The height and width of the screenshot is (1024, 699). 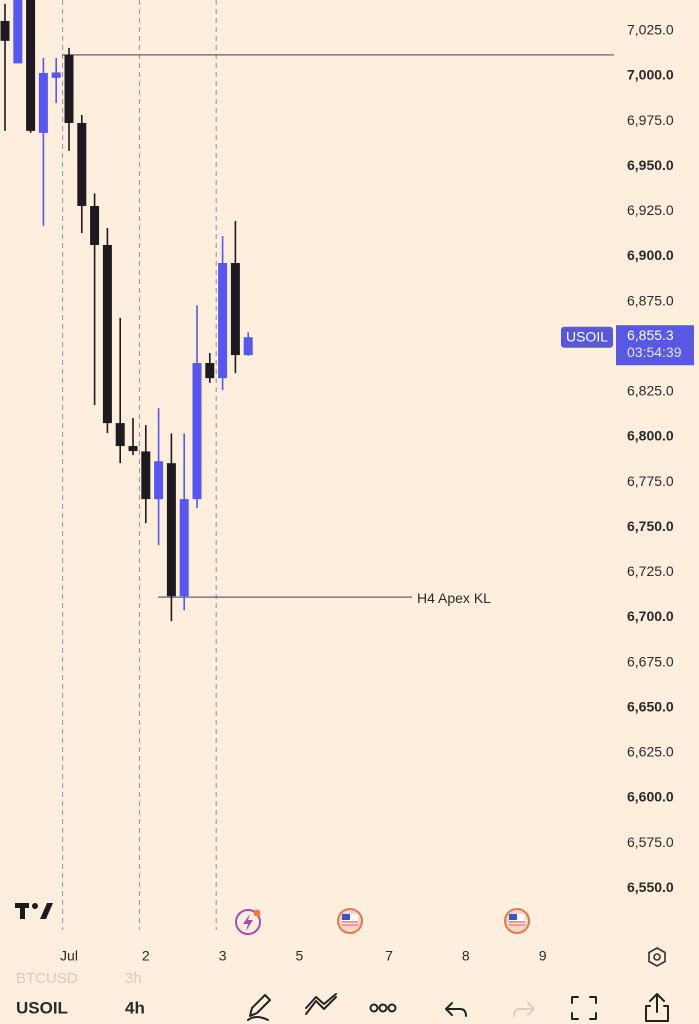 I want to click on x-tick-label: 7, so click(x=389, y=956).